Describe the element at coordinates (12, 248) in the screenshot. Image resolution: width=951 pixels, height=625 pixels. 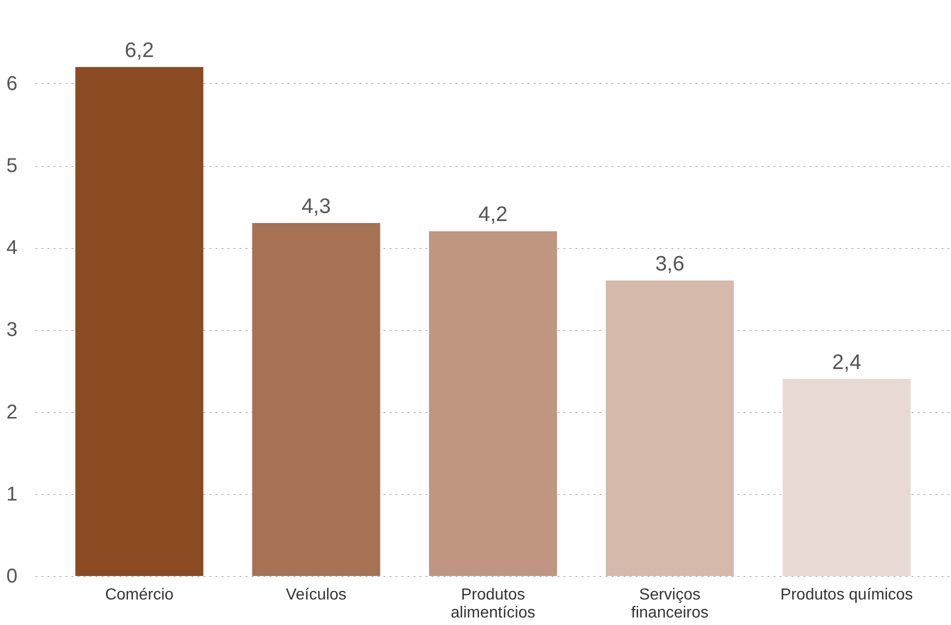
I see `y-tick-label: 4` at that location.